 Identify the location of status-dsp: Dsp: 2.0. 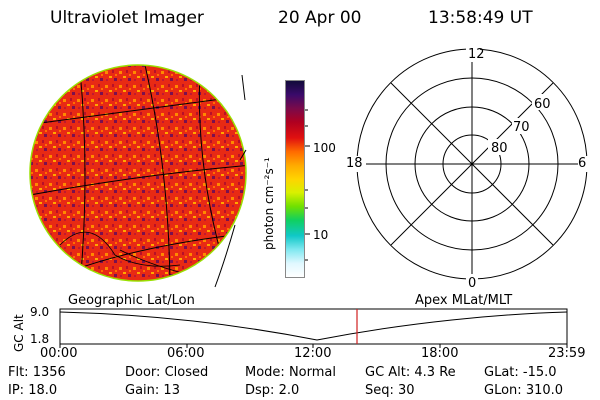
(272, 390).